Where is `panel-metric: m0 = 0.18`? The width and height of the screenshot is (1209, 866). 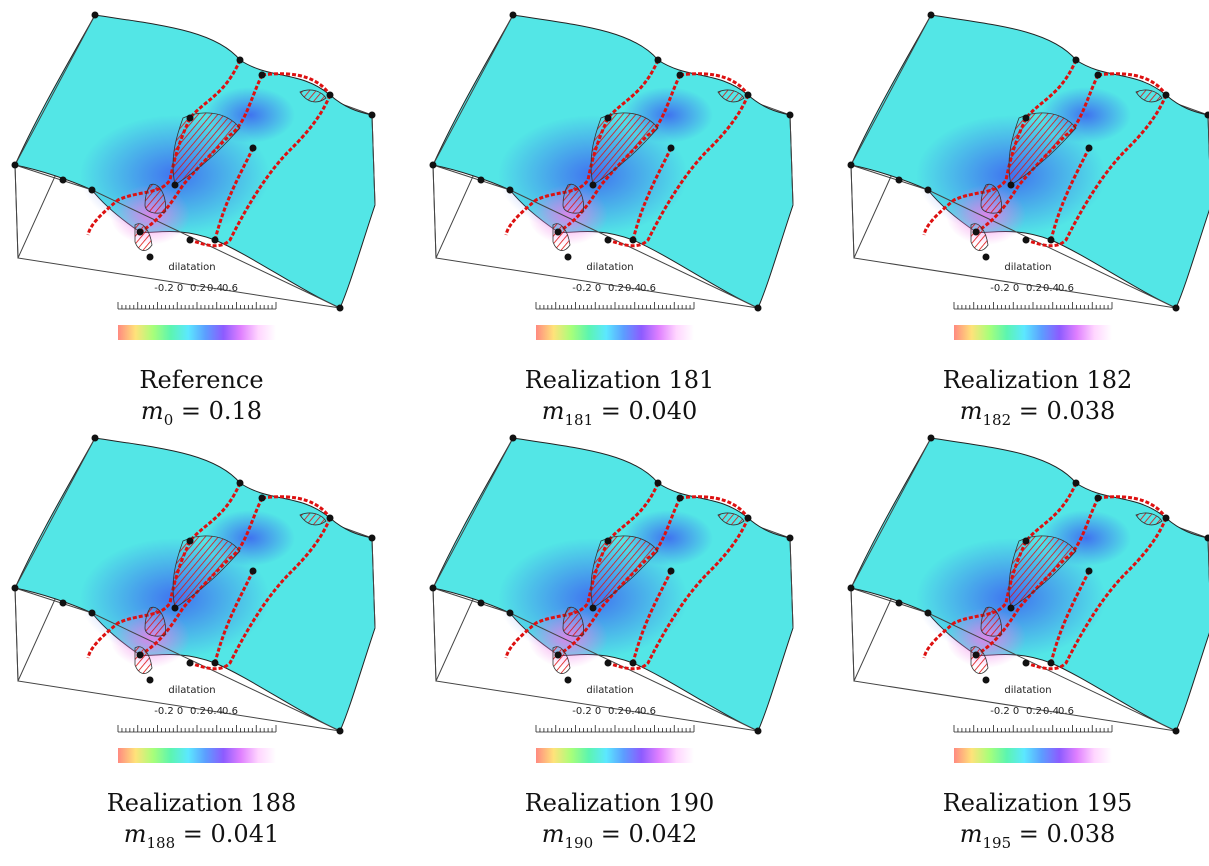
panel-metric: m0 = 0.18 is located at coordinates (201, 415).